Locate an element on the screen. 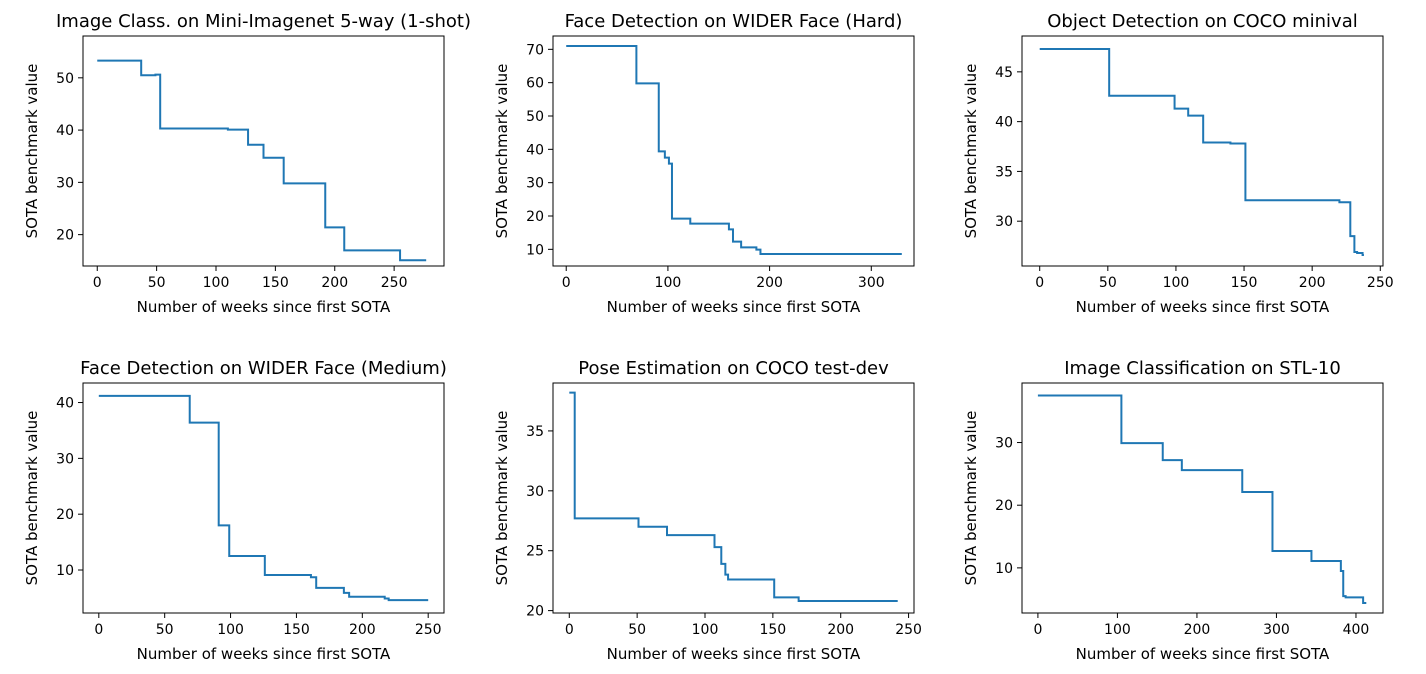 The width and height of the screenshot is (1426, 674). y-tick-label: 70 is located at coordinates (535, 50).